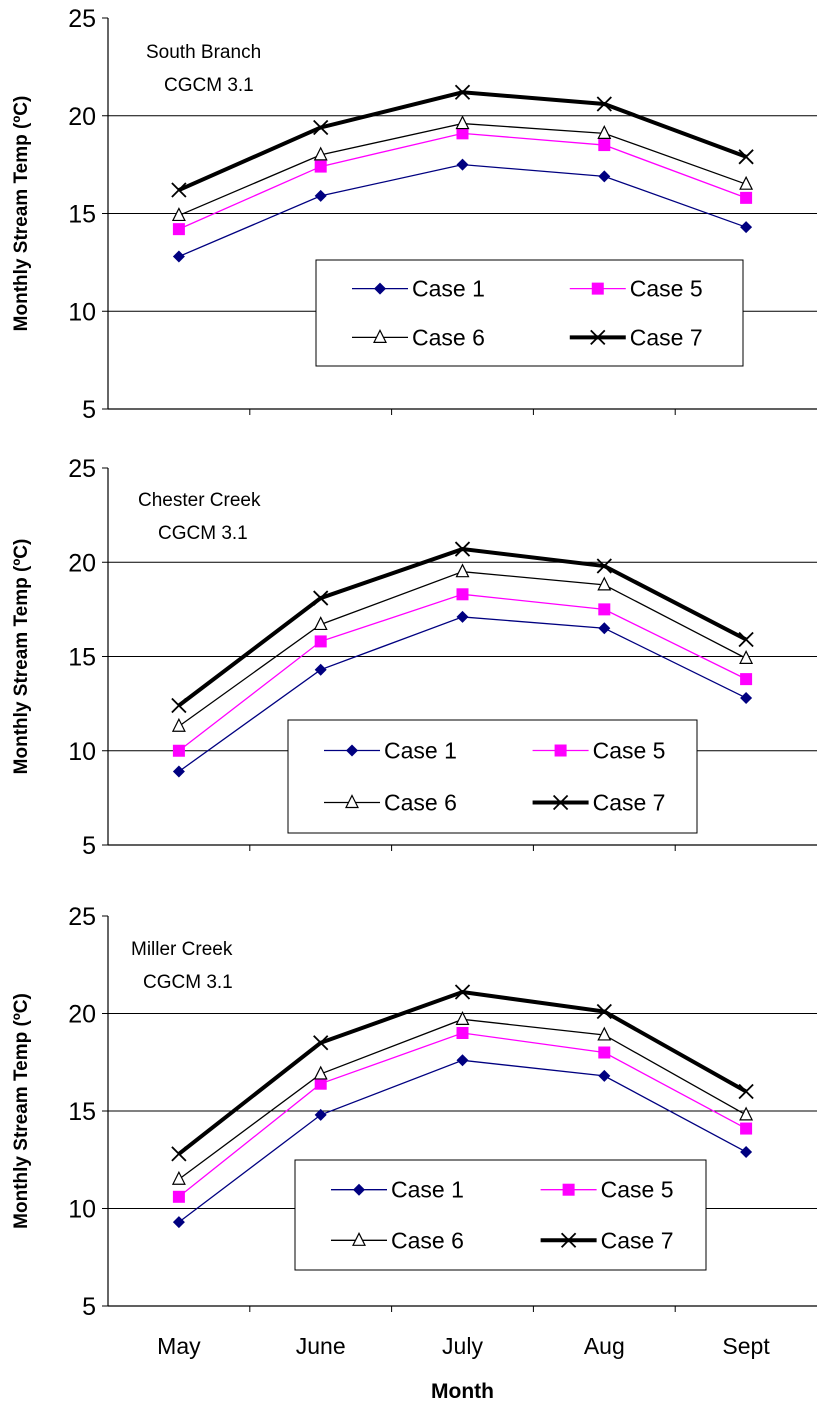  What do you see at coordinates (21, 1111) in the screenshot?
I see `y-axis-label: Monthly Stream Temp (ºC)` at bounding box center [21, 1111].